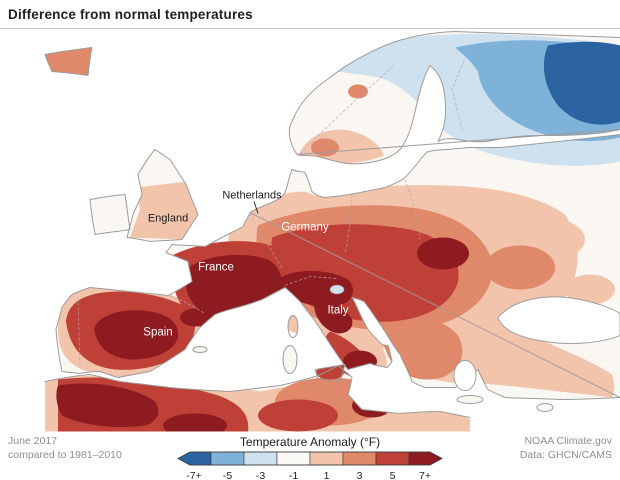 The image size is (620, 480). Describe the element at coordinates (157, 333) in the screenshot. I see `map-label-spain: Spain` at that location.